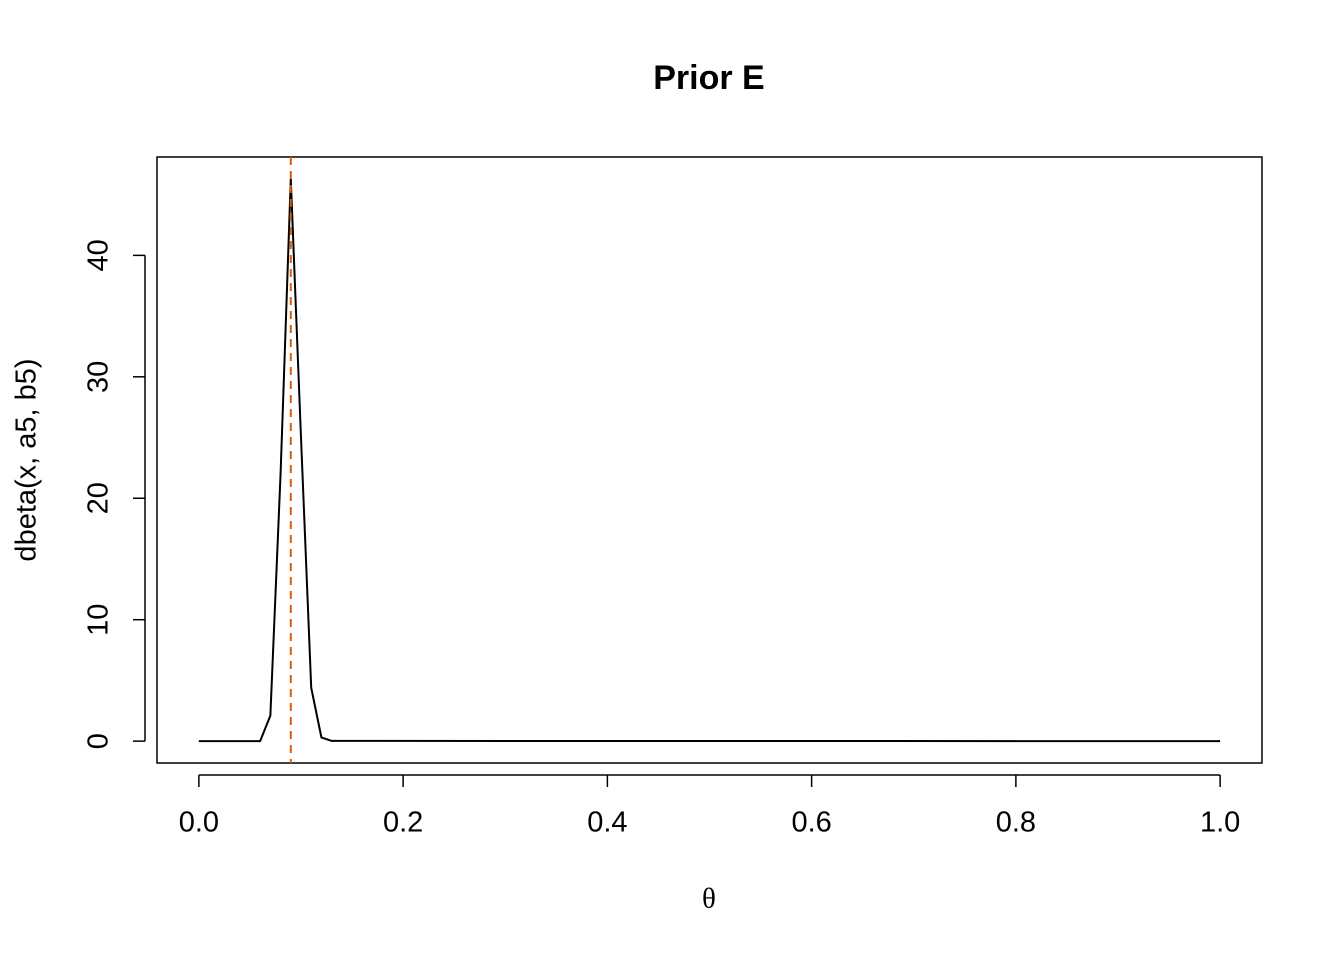 Image resolution: width=1344 pixels, height=965 pixels. Describe the element at coordinates (1016, 823) in the screenshot. I see `x-tick-label: 0.8` at that location.